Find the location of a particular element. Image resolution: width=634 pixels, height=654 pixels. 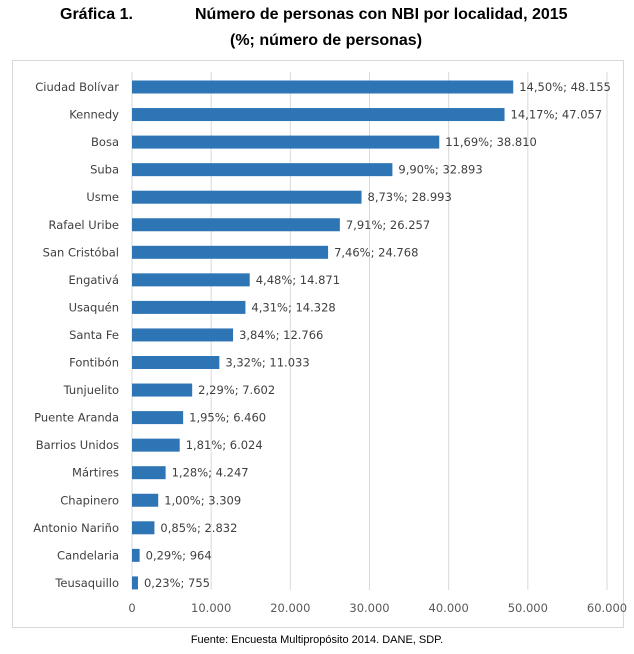

chart-subtitle: (%; número de personas) is located at coordinates (326, 40).